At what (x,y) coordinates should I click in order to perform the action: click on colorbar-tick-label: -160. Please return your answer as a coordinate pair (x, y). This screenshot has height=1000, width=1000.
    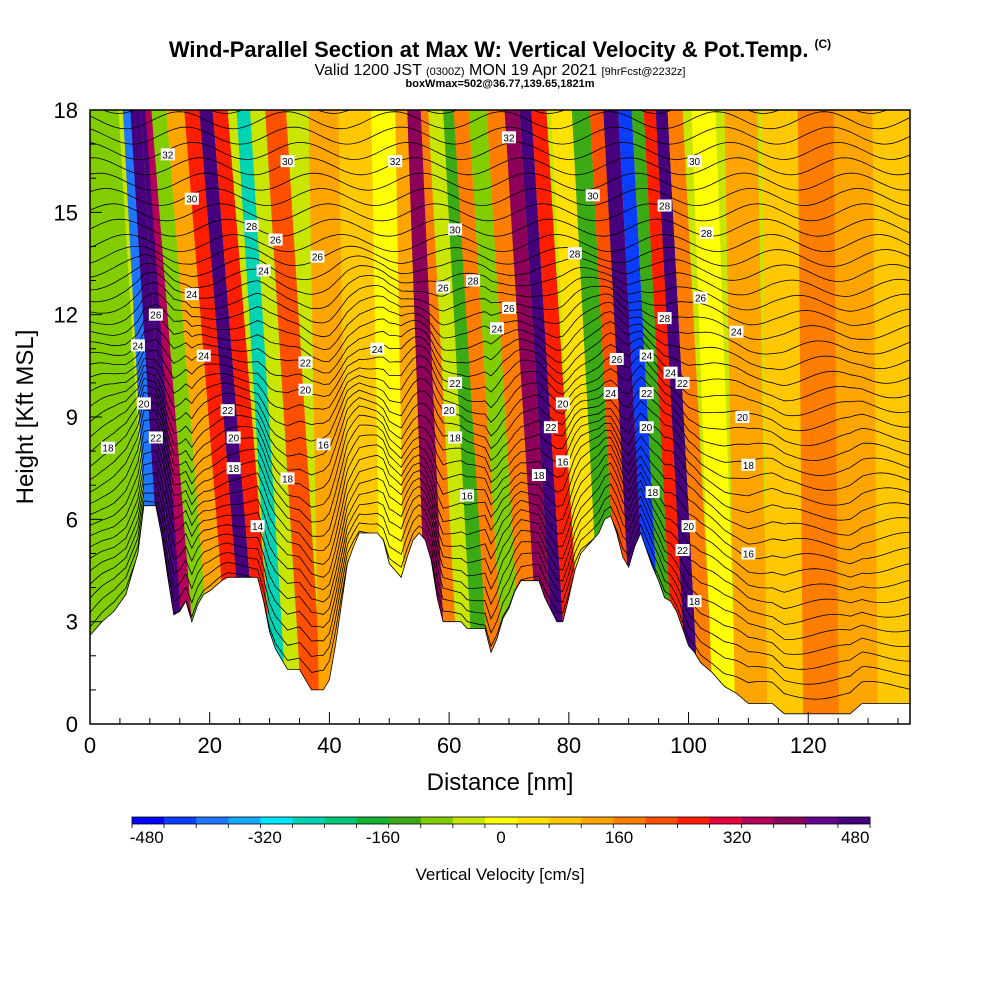
    Looking at the image, I should click on (383, 837).